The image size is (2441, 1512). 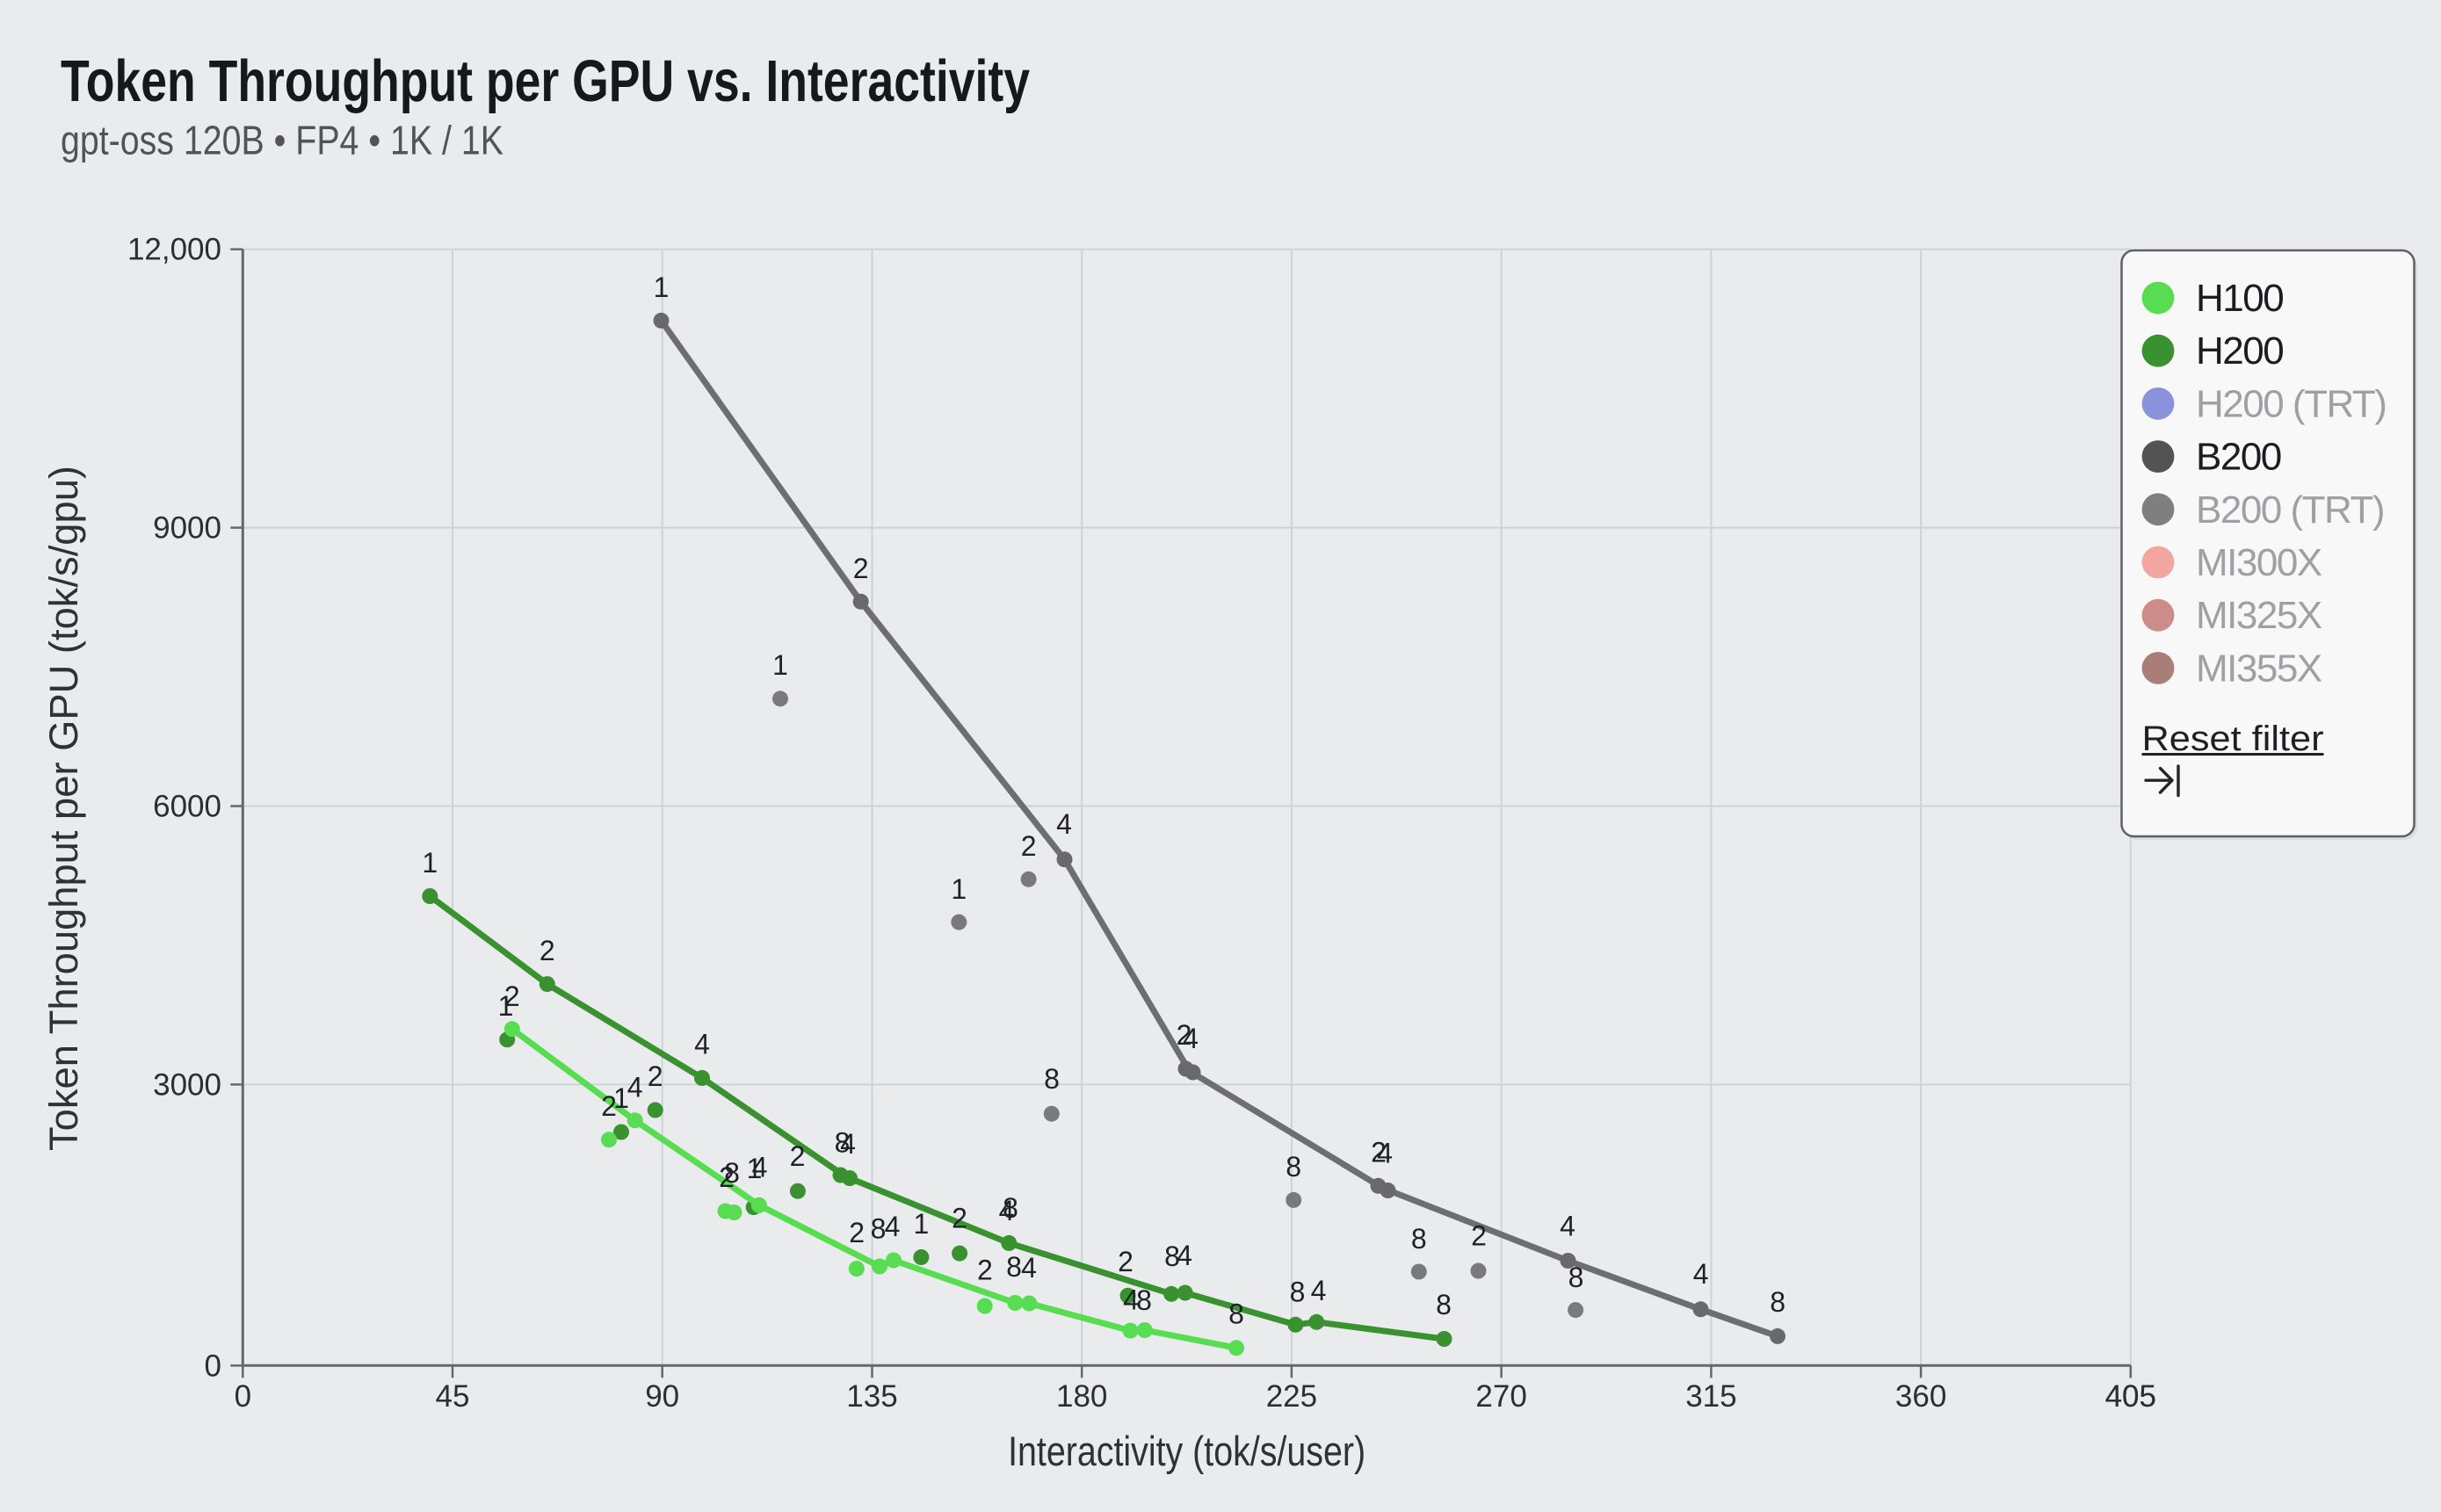 I want to click on svg-text: H100, so click(x=2239, y=298).